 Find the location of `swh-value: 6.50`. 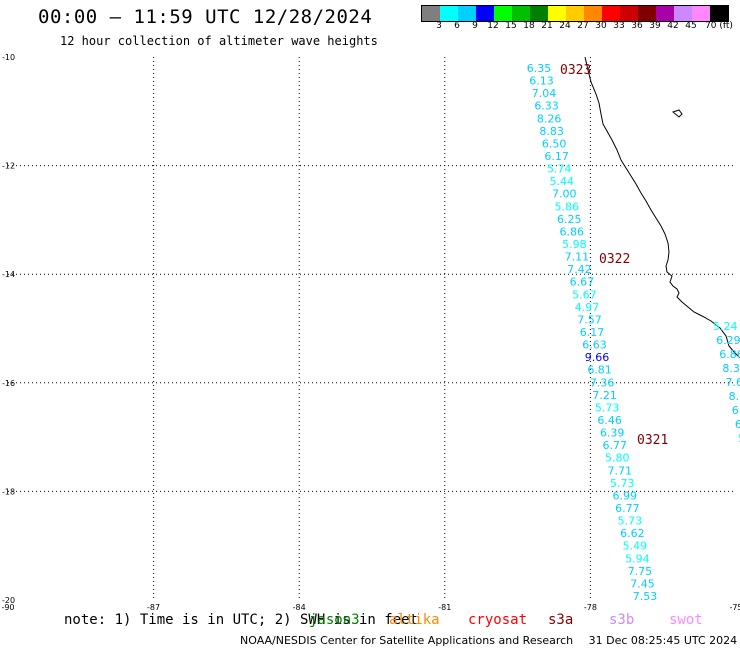

swh-value: 6.50 is located at coordinates (554, 143).